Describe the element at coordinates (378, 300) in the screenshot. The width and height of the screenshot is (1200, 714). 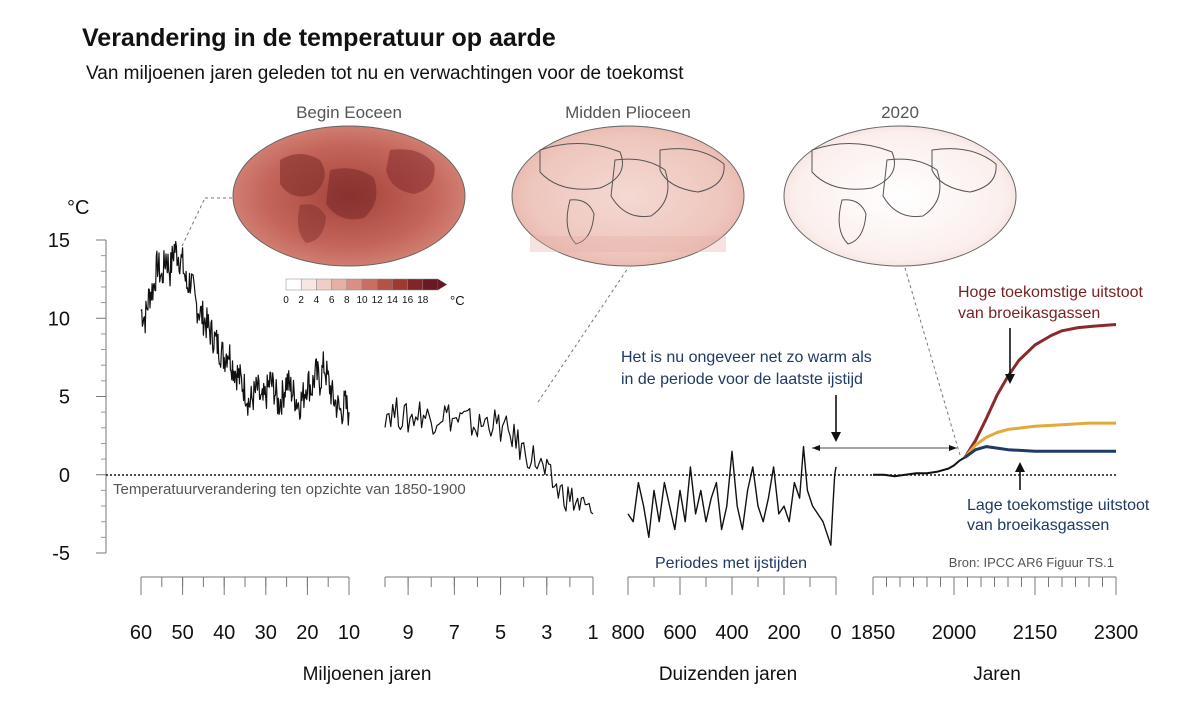
I see `colorbar-tick-label: 12` at that location.